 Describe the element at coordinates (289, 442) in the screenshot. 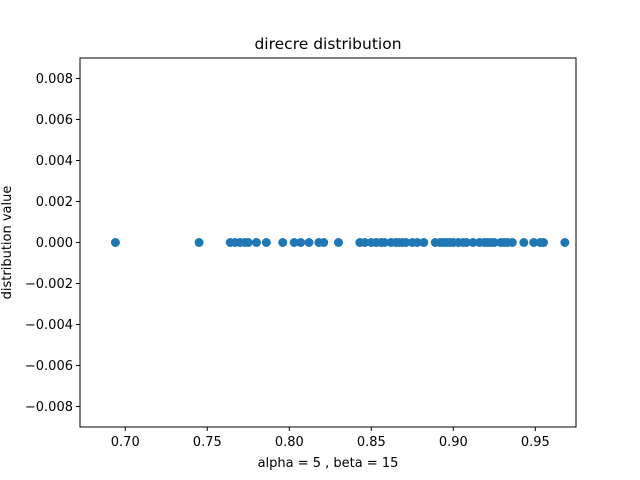

I see `x-tick-label: 0.80` at that location.